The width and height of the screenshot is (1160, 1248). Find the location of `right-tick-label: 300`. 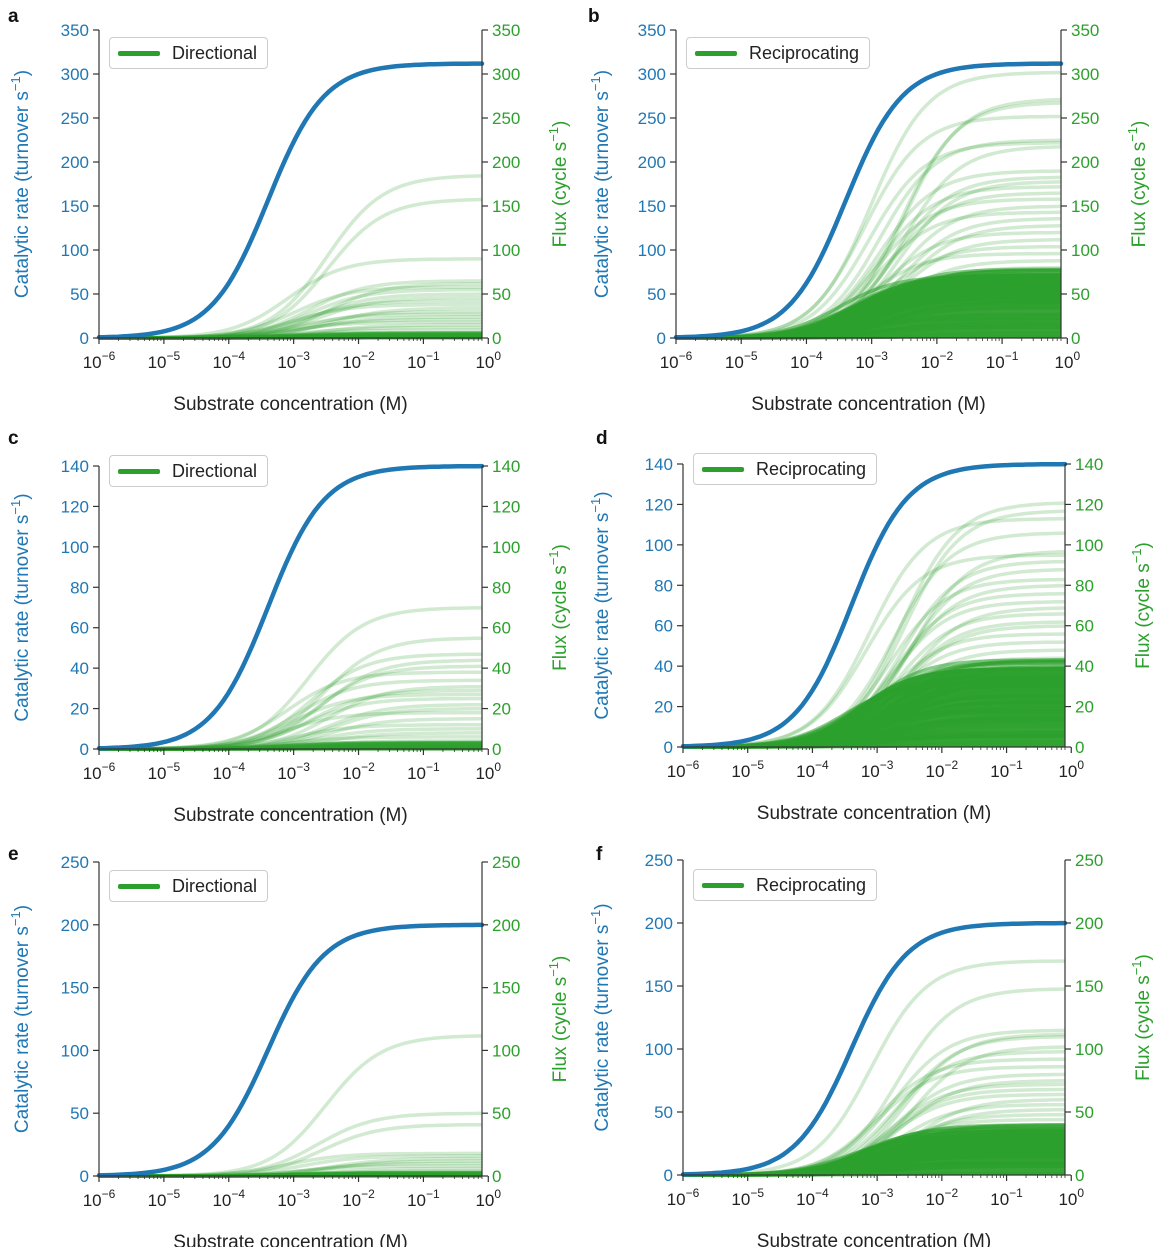

right-tick-label: 300 is located at coordinates (1085, 74).